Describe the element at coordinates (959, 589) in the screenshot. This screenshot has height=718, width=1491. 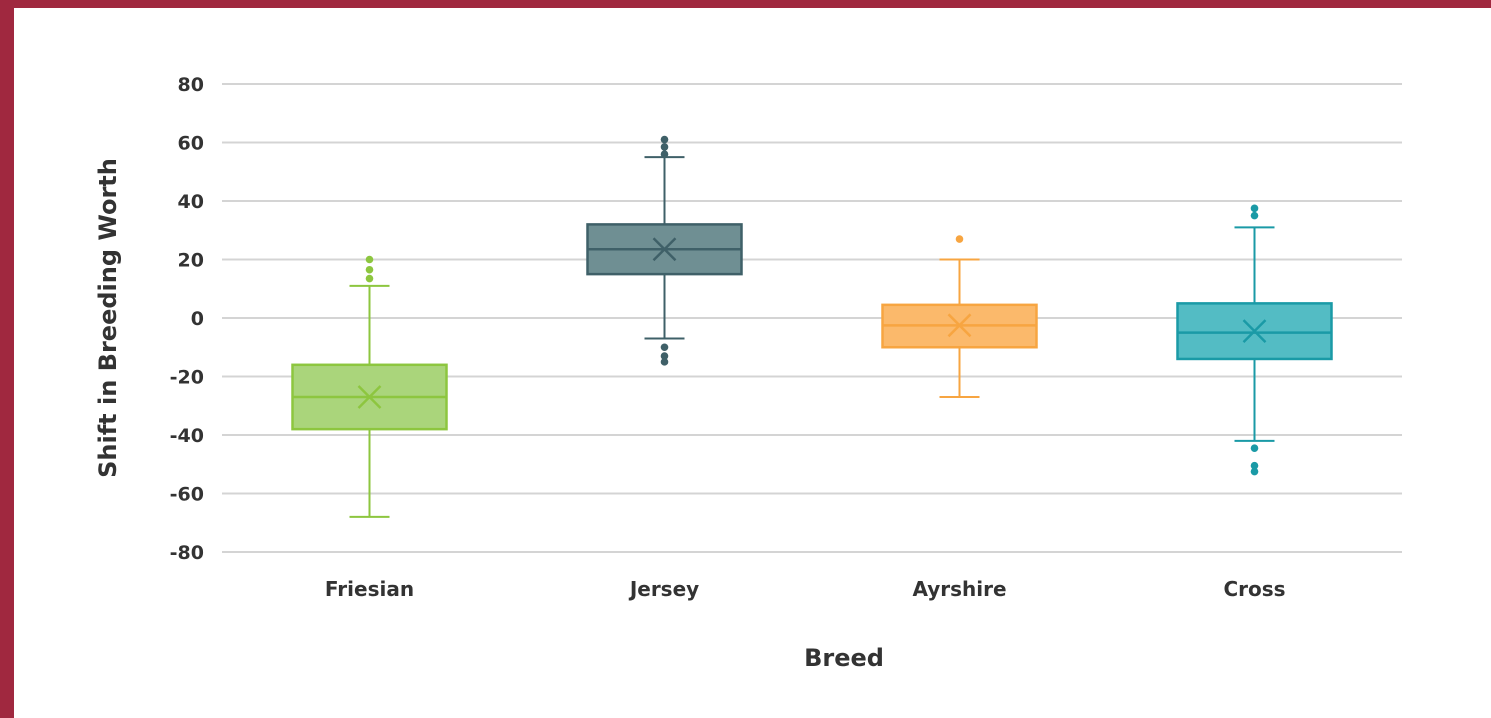
I see `x-tick-label: Ayrshire` at that location.